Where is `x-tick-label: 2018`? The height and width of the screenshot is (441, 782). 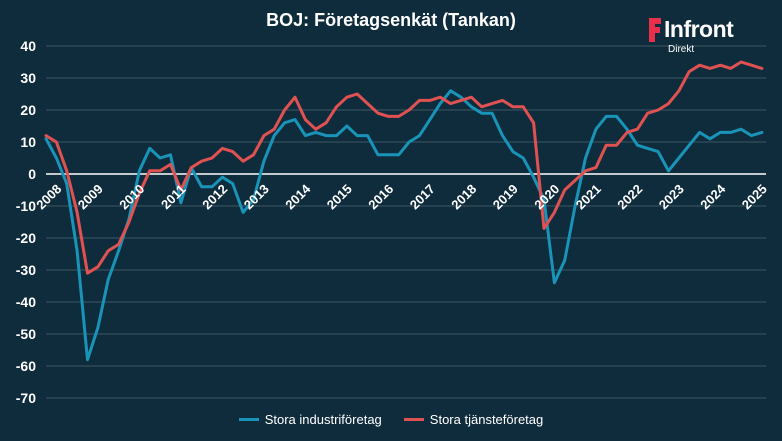 x-tick-label: 2018 is located at coordinates (463, 196).